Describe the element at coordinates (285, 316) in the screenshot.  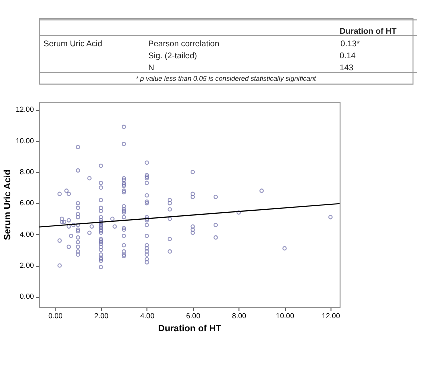
I see `x-tick-label: 10.00` at that location.